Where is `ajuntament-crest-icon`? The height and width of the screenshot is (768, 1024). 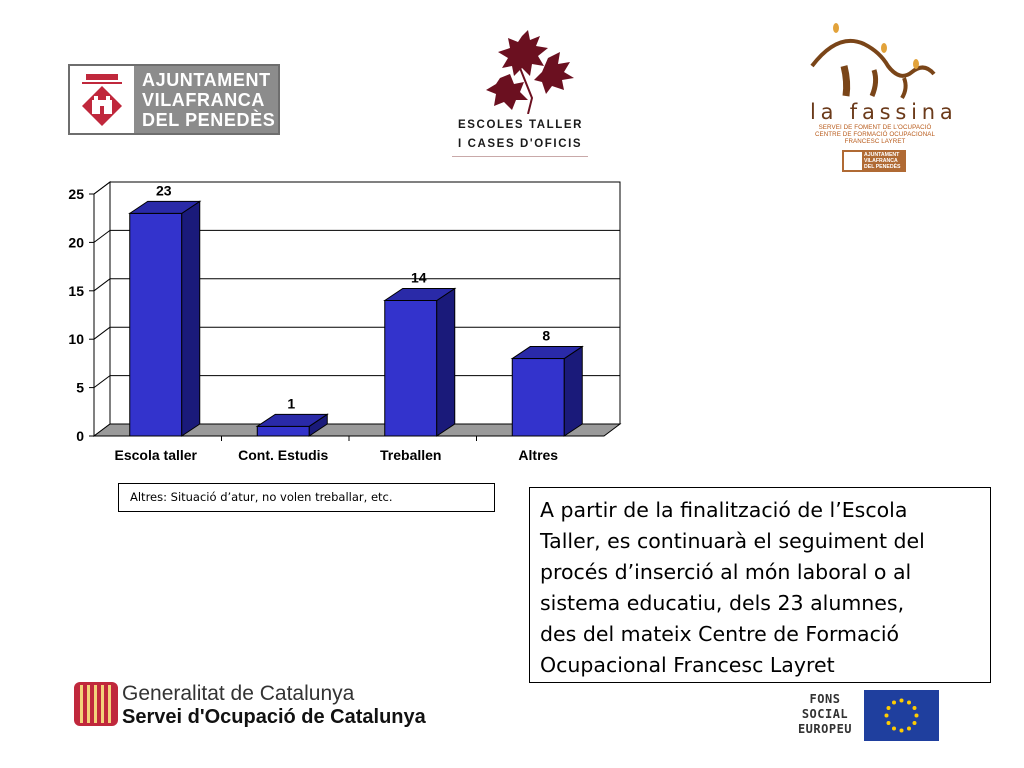 ajuntament-crest-icon is located at coordinates (102, 99).